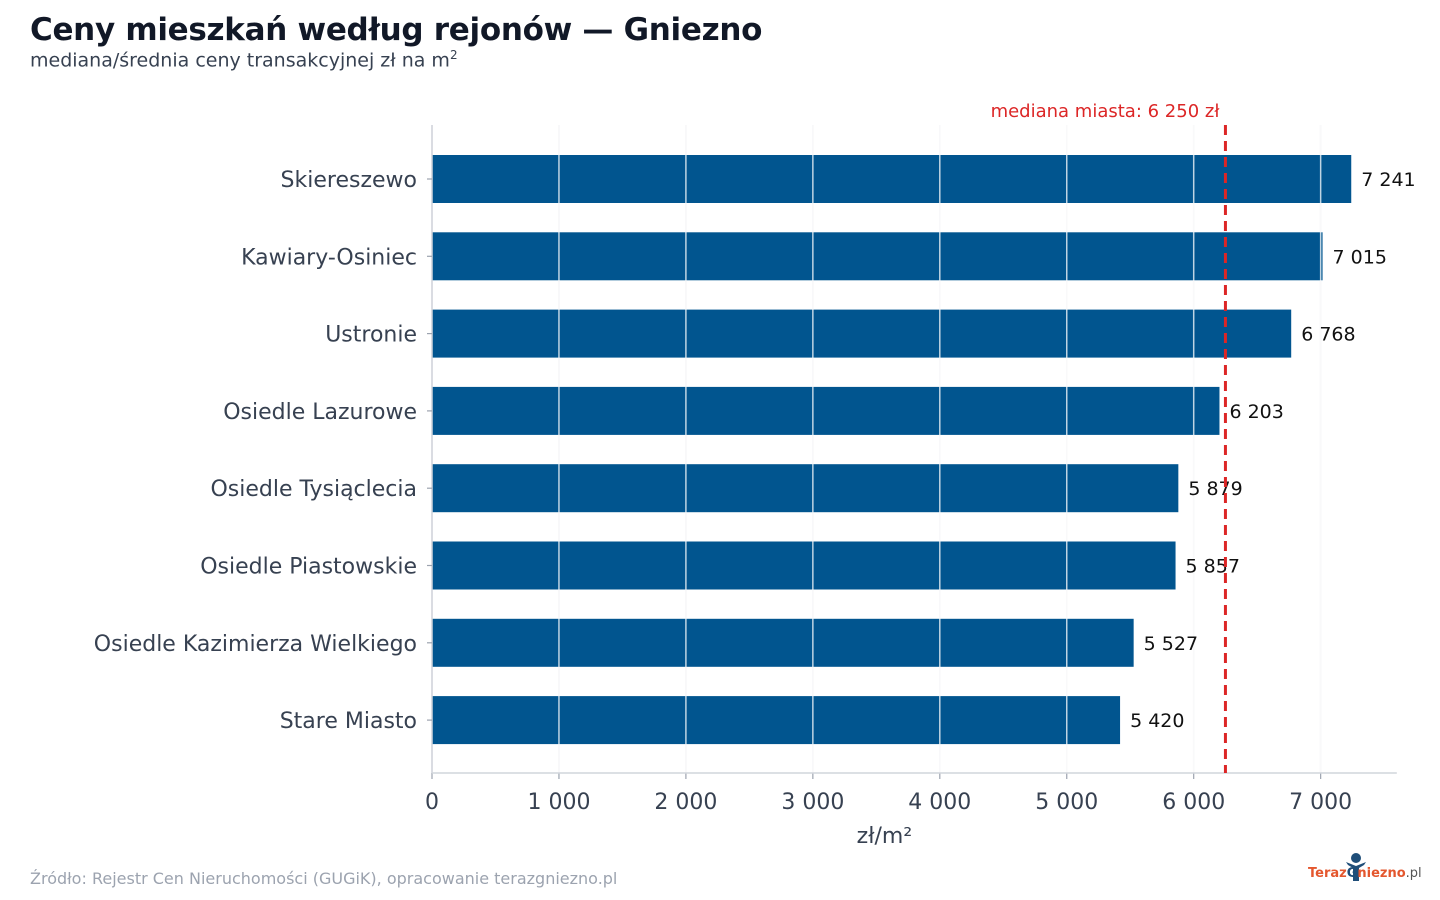  Describe the element at coordinates (1360, 257) in the screenshot. I see `value-label: 7 015` at that location.